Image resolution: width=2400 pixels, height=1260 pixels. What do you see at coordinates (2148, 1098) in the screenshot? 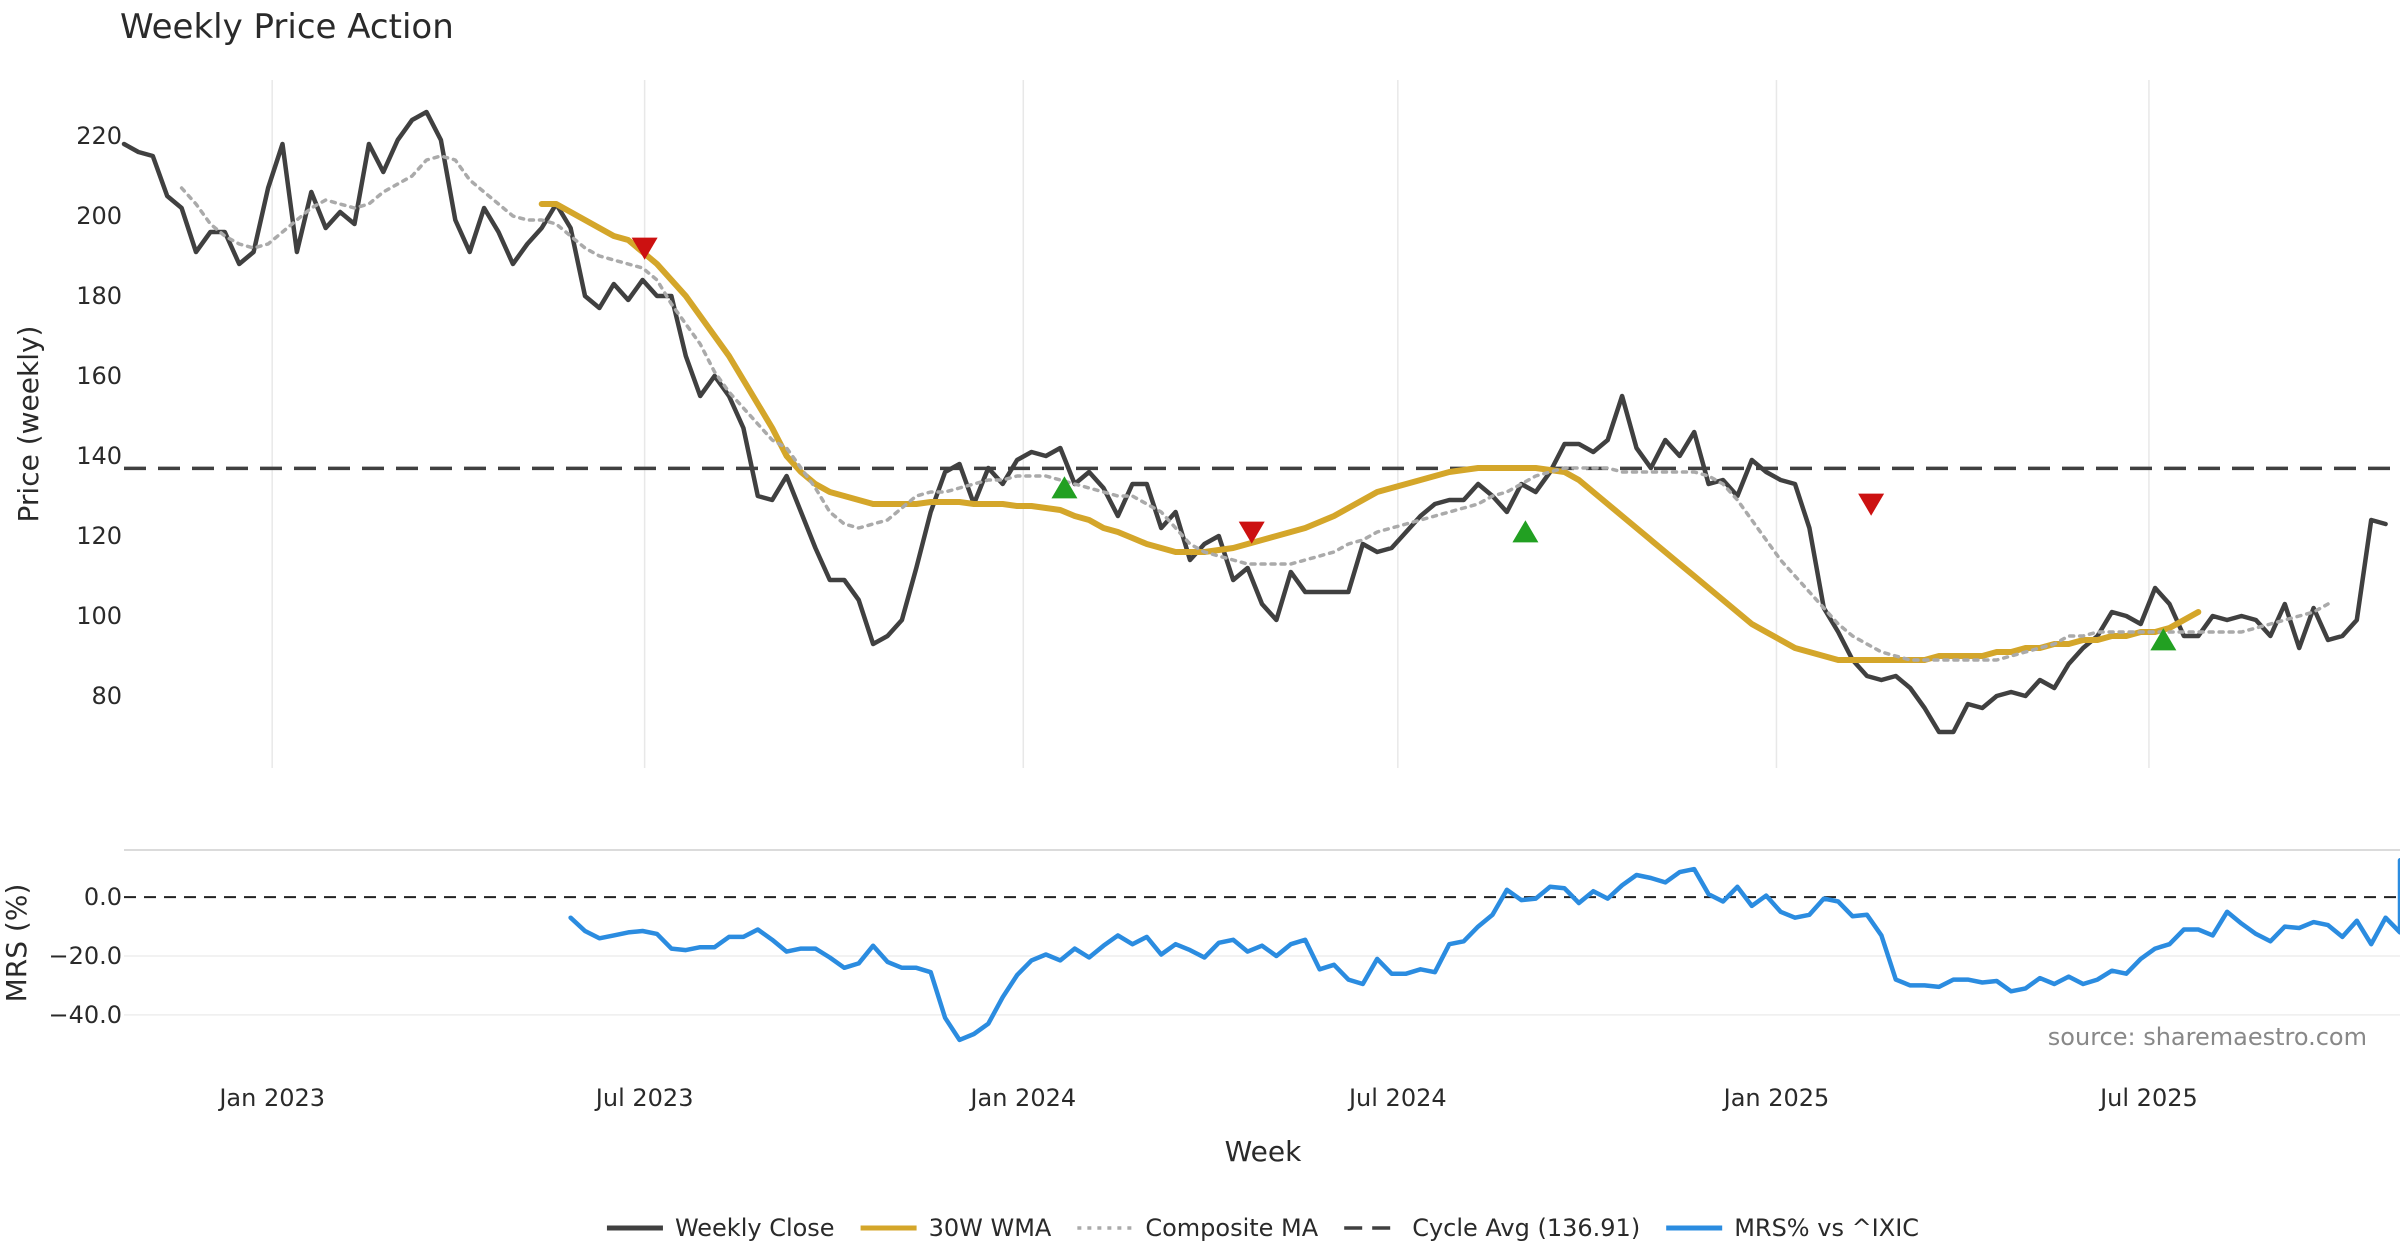
I see `x-tick-label: Jul 2025` at bounding box center [2148, 1098].